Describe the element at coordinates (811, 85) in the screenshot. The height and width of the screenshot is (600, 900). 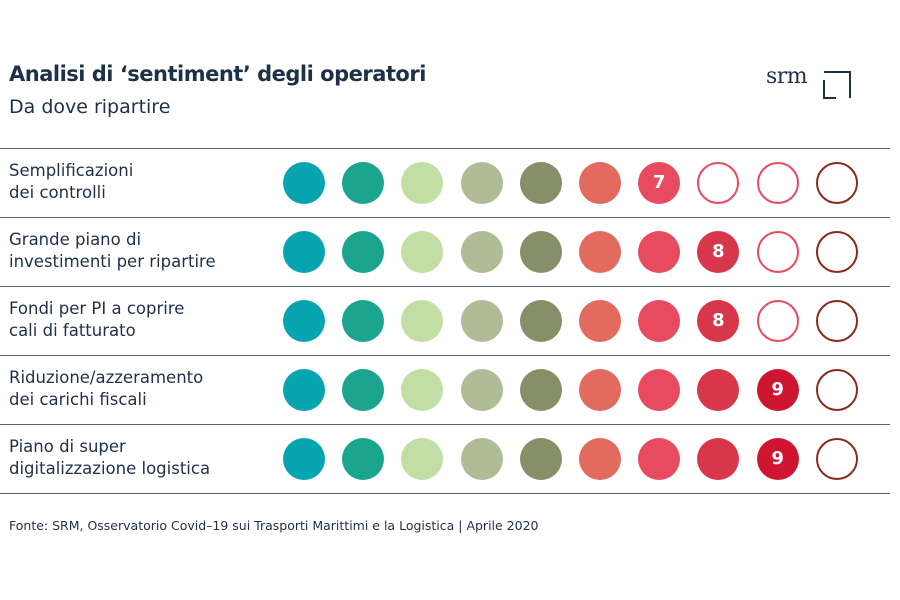
I see `srm-logo: srm` at that location.